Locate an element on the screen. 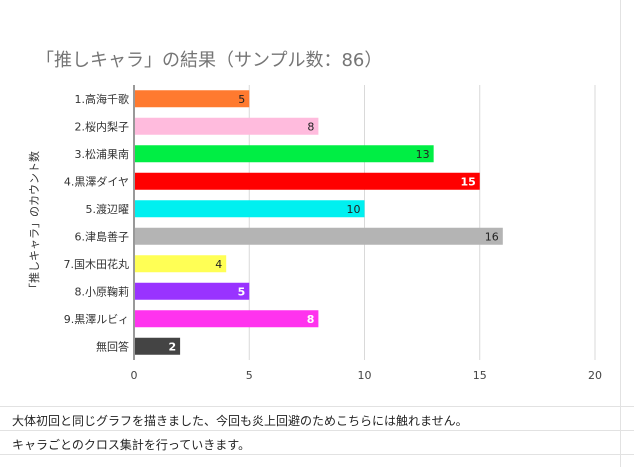 This screenshot has height=467, width=634. data-label: 15 is located at coordinates (467, 181).